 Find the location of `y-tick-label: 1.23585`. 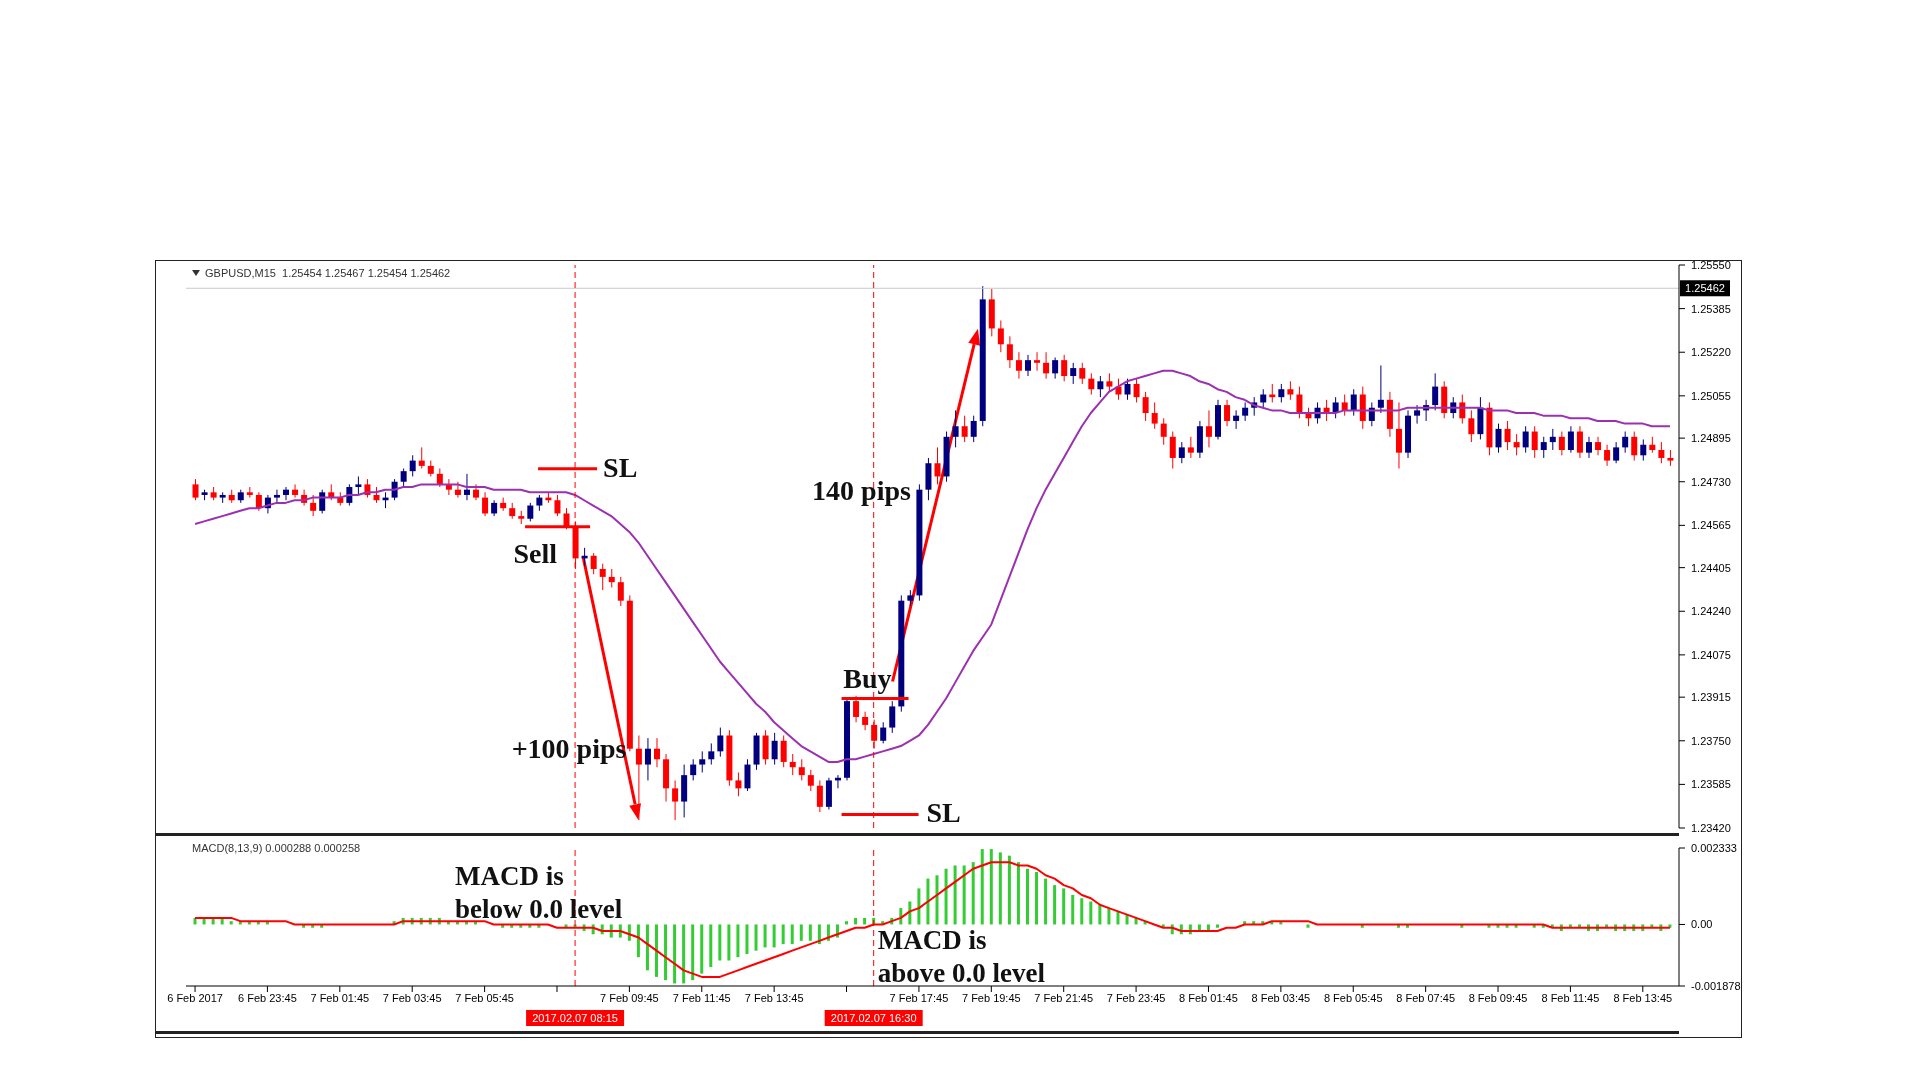

y-tick-label: 1.23585 is located at coordinates (1711, 784).